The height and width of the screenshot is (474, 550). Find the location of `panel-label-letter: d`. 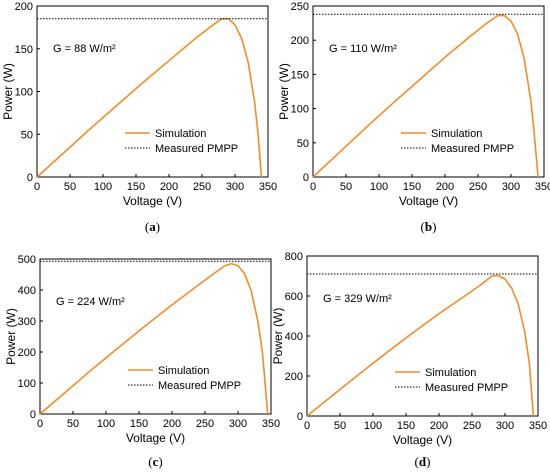

panel-label-letter: d is located at coordinates (423, 461).